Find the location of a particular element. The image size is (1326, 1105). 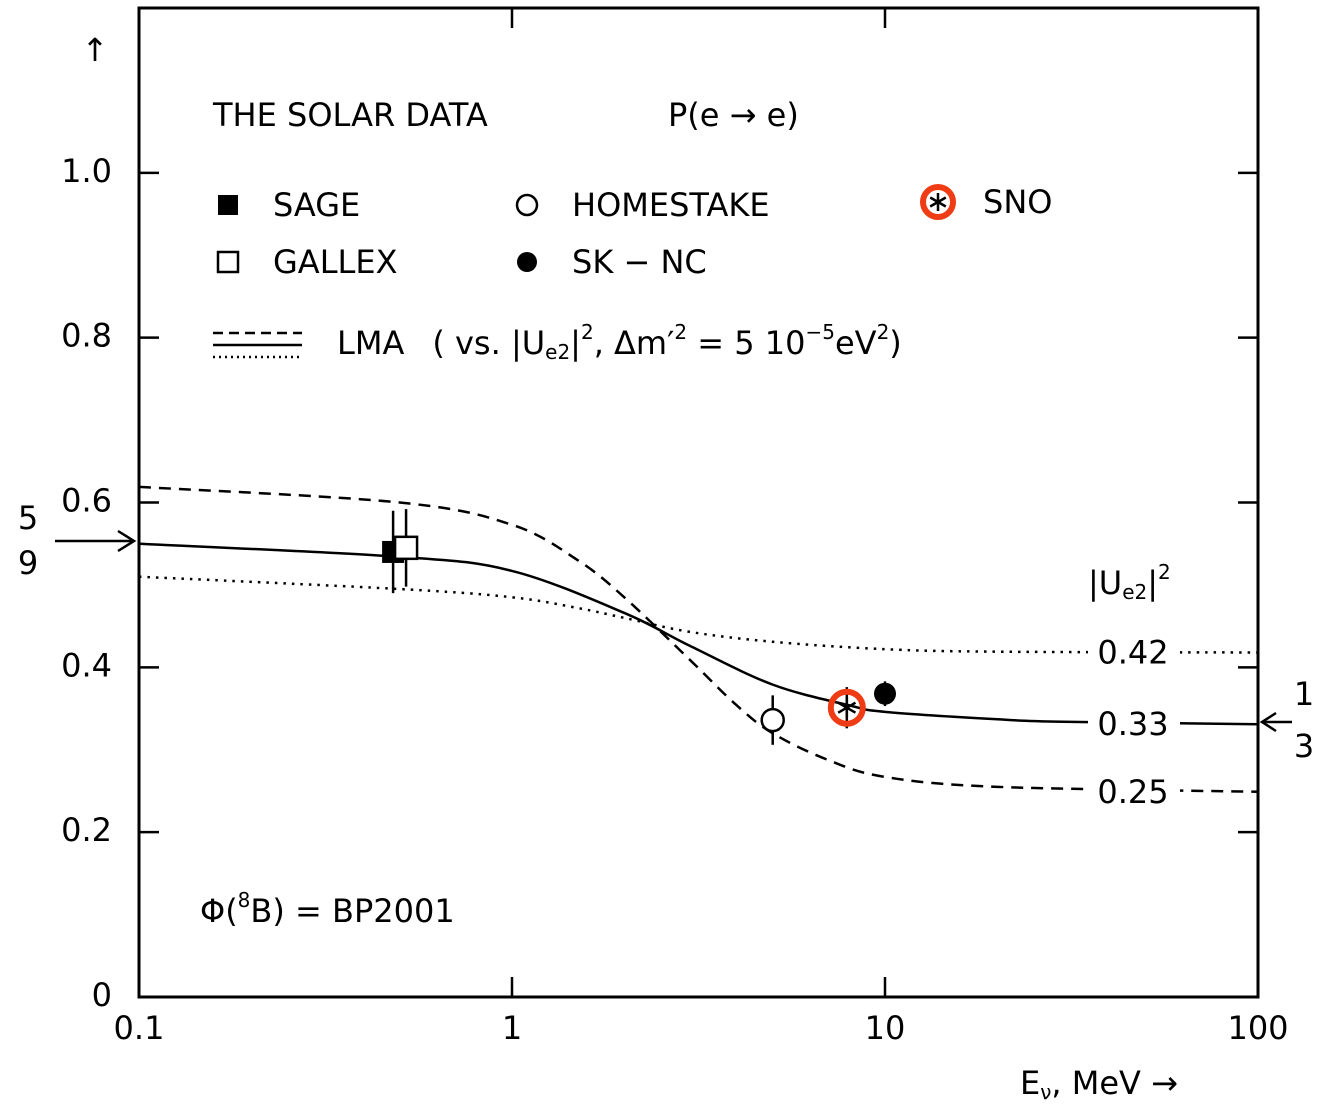

fraction-denominator: 3 is located at coordinates (1304, 746).